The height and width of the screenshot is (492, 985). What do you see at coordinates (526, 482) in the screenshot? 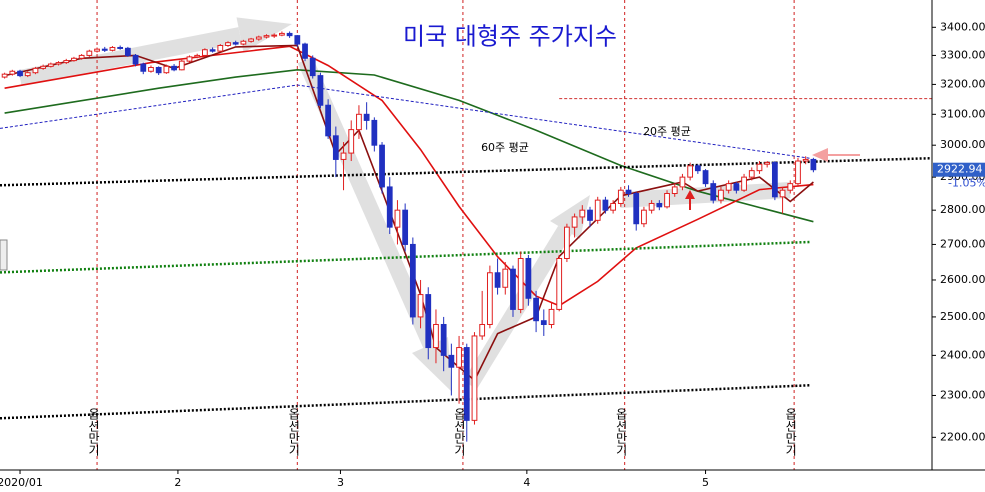
I see `x-tick-label: 4` at bounding box center [526, 482].